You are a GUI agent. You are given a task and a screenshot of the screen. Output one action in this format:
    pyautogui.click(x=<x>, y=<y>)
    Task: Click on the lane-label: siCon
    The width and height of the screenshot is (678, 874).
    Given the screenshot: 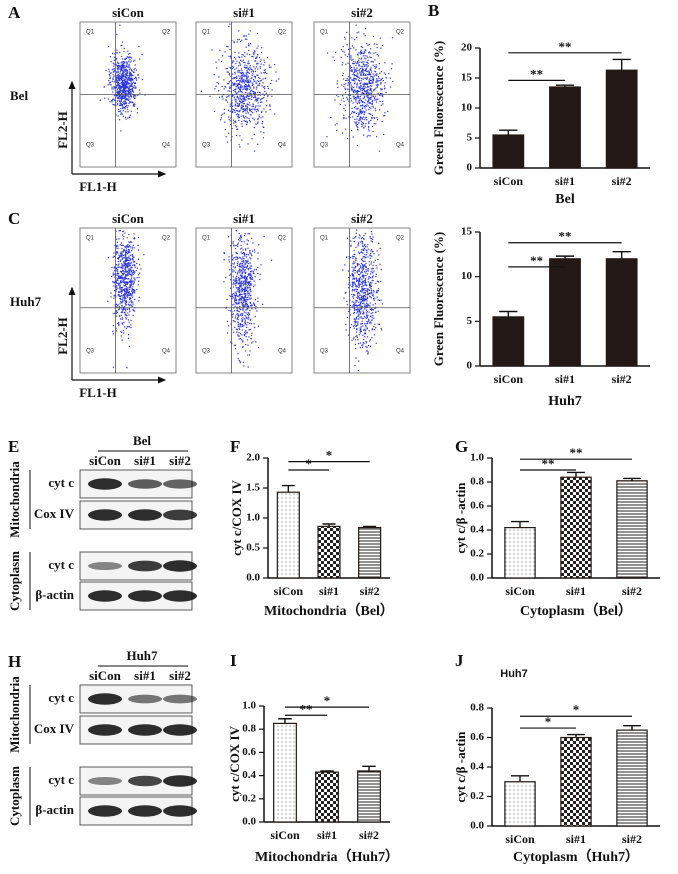 What is the action you would take?
    pyautogui.click(x=105, y=460)
    